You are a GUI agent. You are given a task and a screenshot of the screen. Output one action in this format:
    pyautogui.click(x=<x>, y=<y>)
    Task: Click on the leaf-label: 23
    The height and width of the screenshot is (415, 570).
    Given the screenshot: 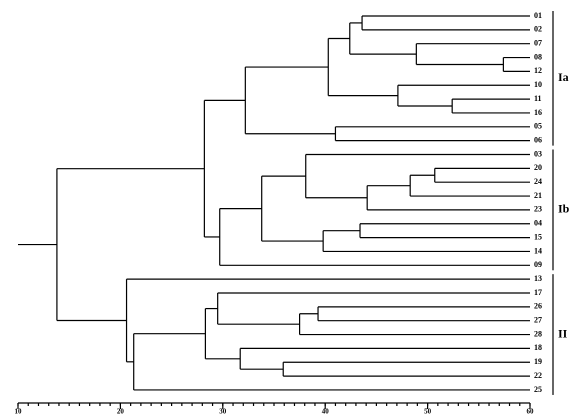 What is the action you would take?
    pyautogui.click(x=538, y=209)
    